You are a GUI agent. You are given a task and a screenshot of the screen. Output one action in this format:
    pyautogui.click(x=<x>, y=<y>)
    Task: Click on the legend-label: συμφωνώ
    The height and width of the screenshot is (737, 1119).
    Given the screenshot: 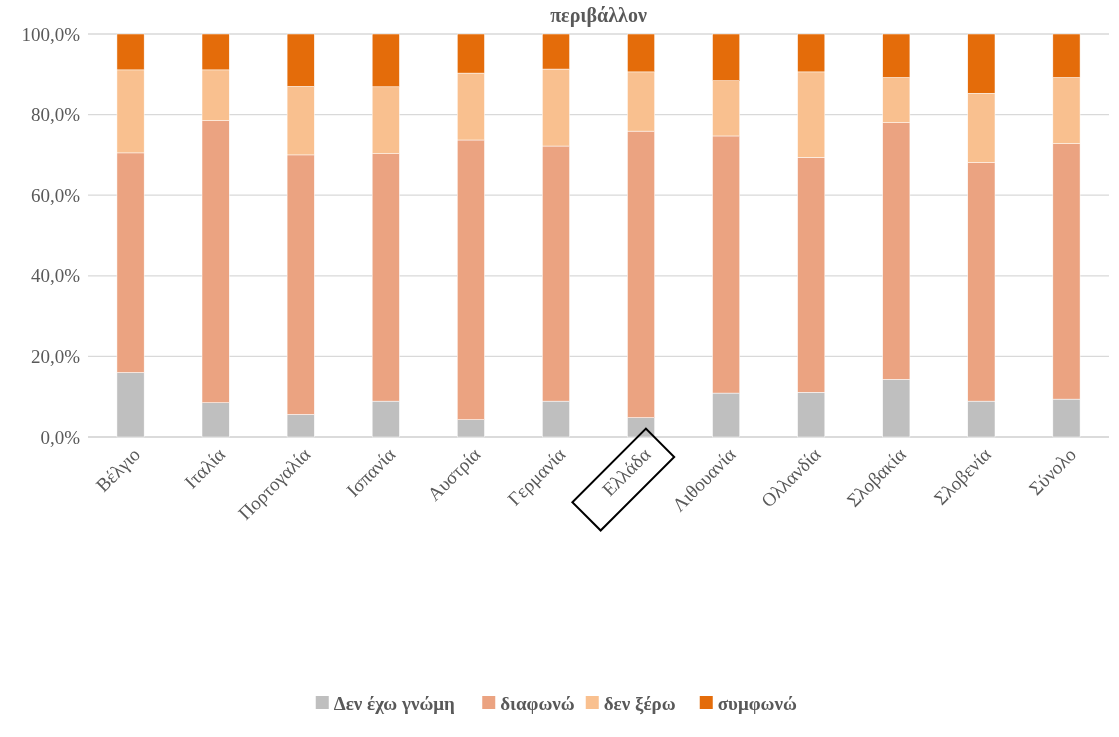 What is the action you would take?
    pyautogui.click(x=757, y=703)
    